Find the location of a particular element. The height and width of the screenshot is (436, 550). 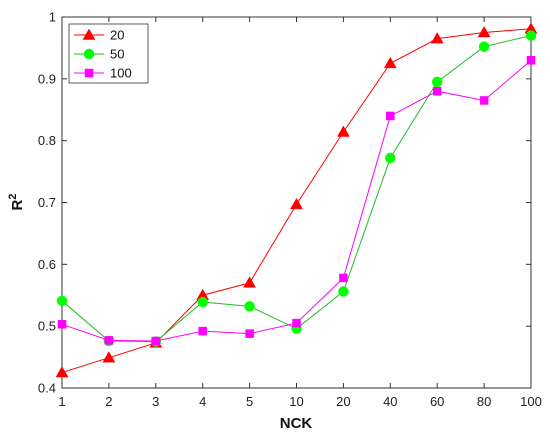

legend-label: 50 is located at coordinates (117, 54).